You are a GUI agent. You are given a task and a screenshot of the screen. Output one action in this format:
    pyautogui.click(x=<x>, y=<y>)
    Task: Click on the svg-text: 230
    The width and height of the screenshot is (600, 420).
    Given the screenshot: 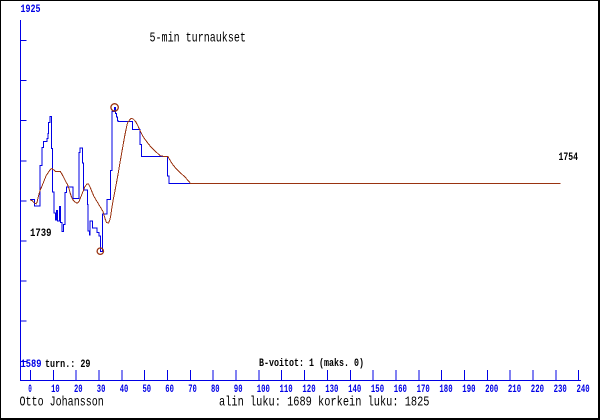 What is the action you would take?
    pyautogui.click(x=560, y=390)
    